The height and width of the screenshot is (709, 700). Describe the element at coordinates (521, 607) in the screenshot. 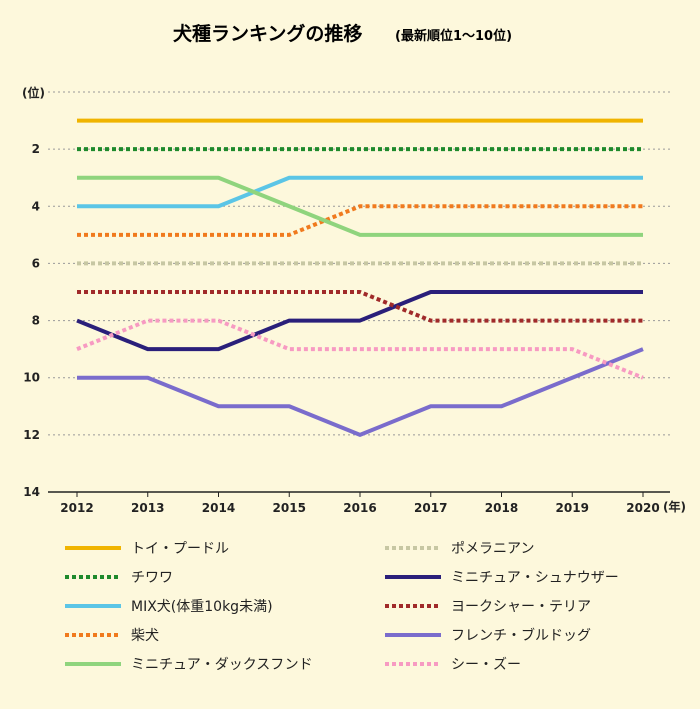

I see `legend-label: ヨークシャー・テリア` at that location.